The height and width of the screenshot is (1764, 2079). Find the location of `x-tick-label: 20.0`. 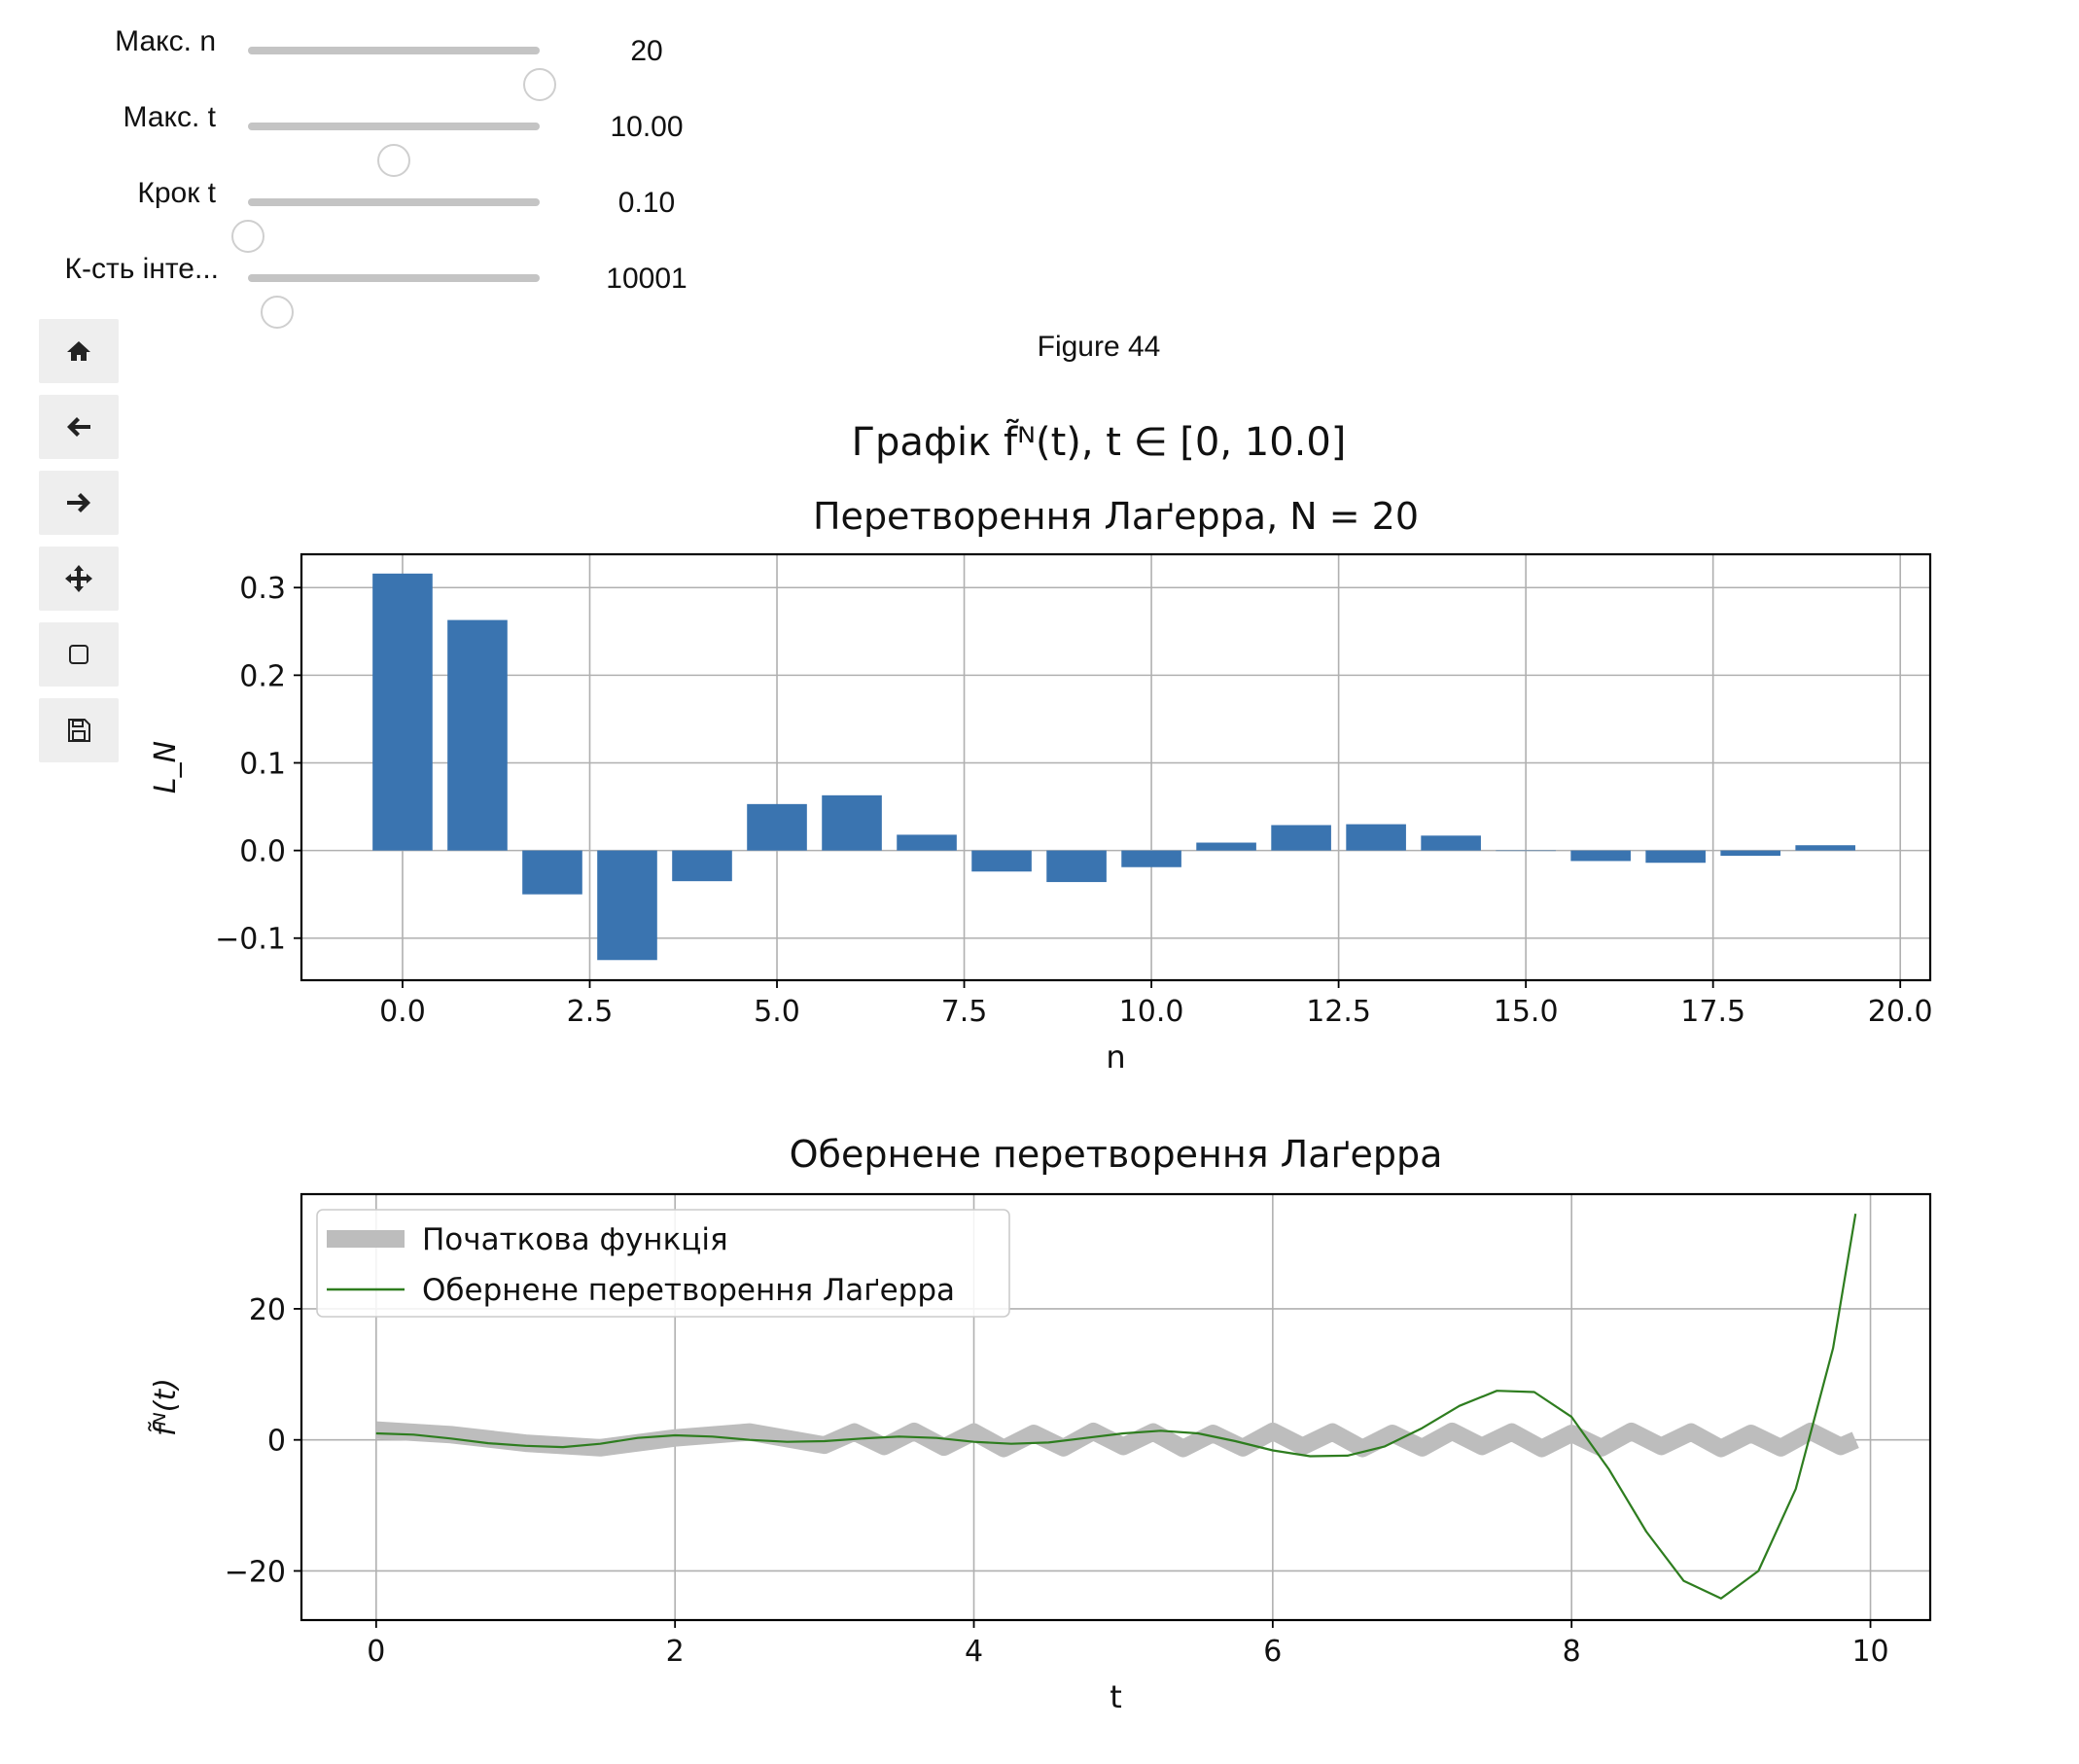

x-tick-label: 20.0 is located at coordinates (1900, 1012).